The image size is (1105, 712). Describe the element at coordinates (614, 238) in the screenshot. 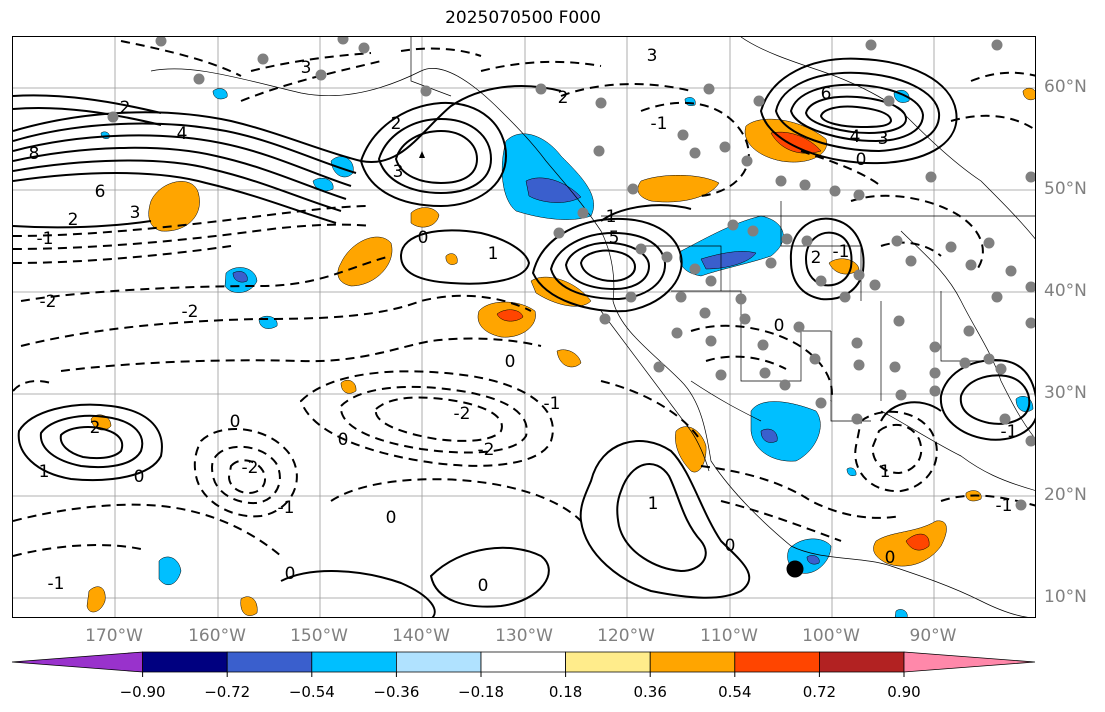

I see `contour-label: 5` at that location.